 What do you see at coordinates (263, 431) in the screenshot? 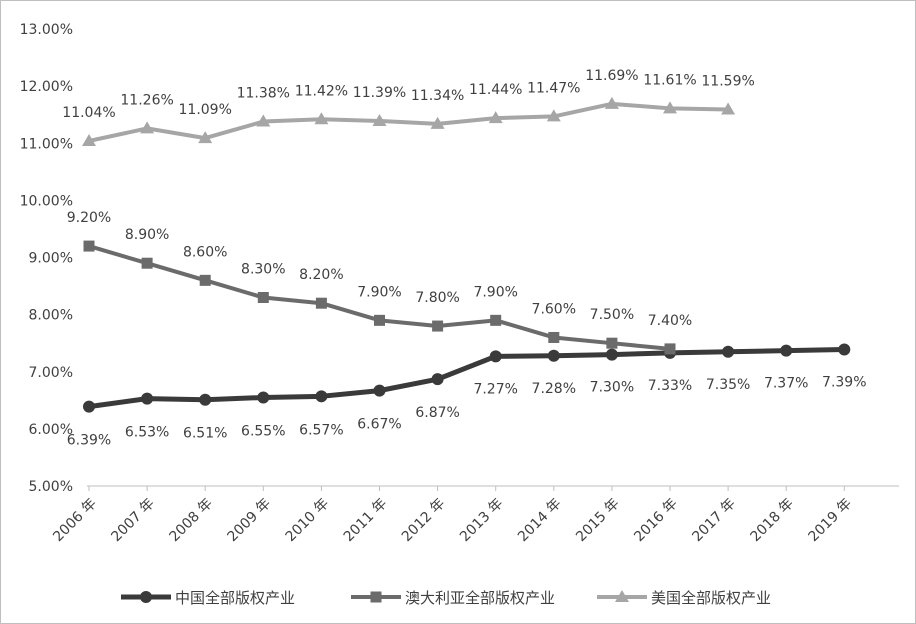
I see `data-label: 6.55%` at bounding box center [263, 431].